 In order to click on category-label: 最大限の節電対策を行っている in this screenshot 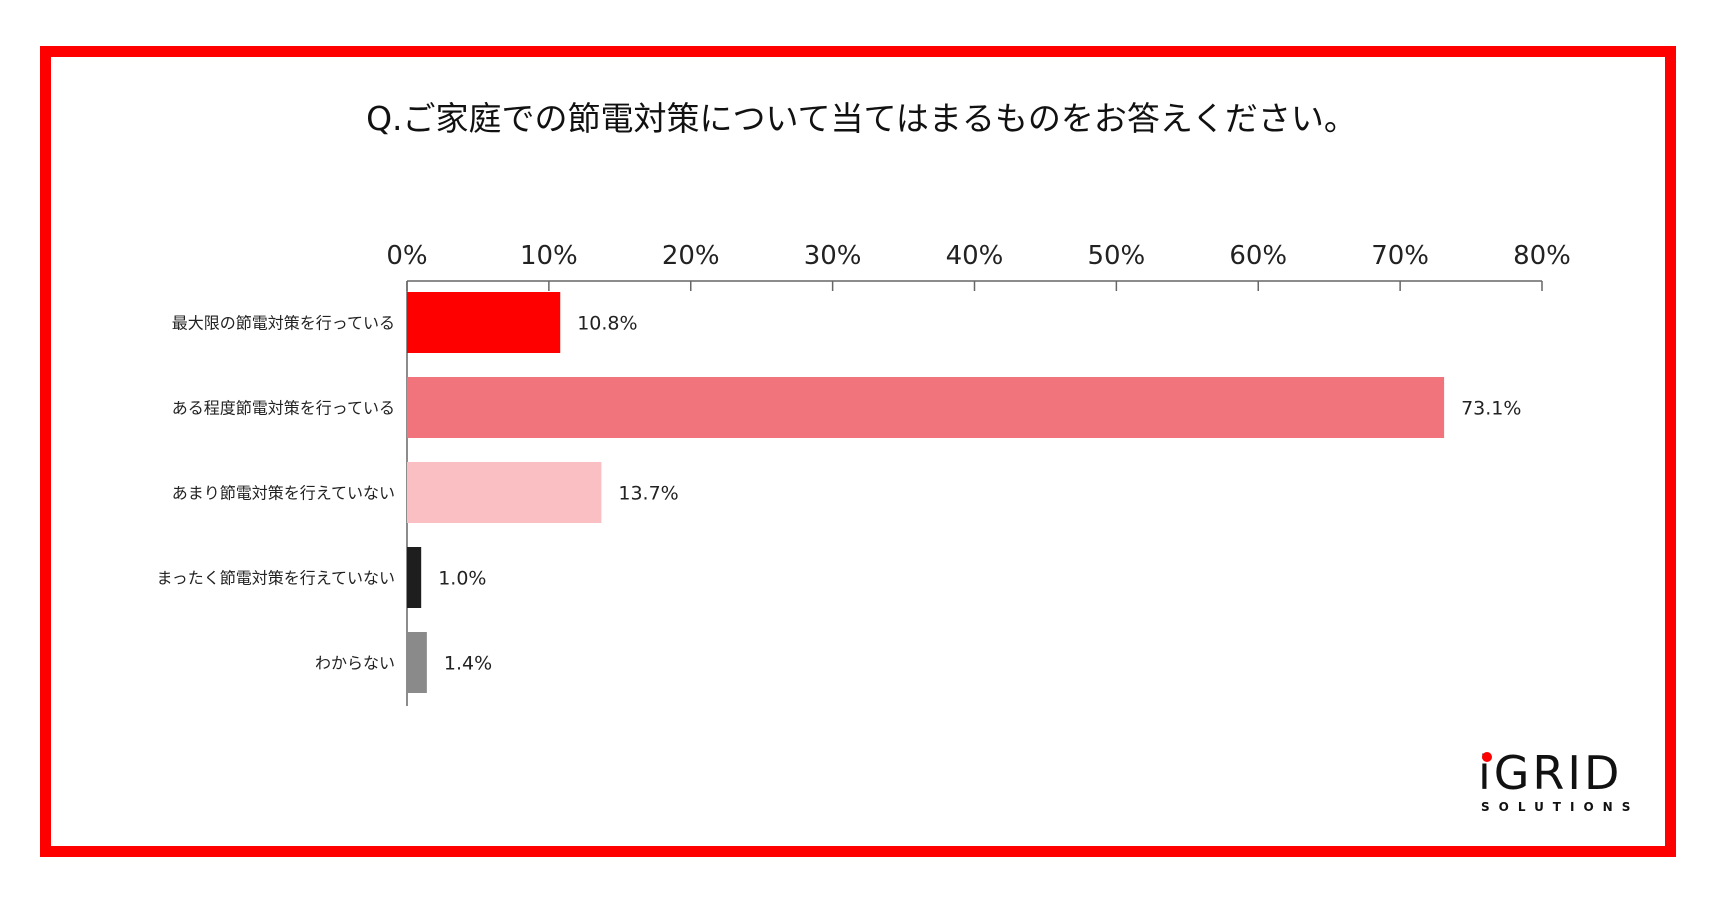, I will do `click(283, 323)`.